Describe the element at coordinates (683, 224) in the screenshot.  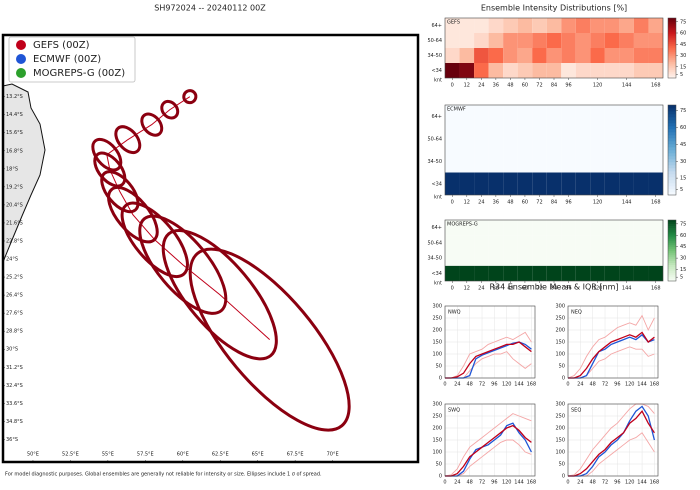
I see `colorbar-label: 75` at that location.